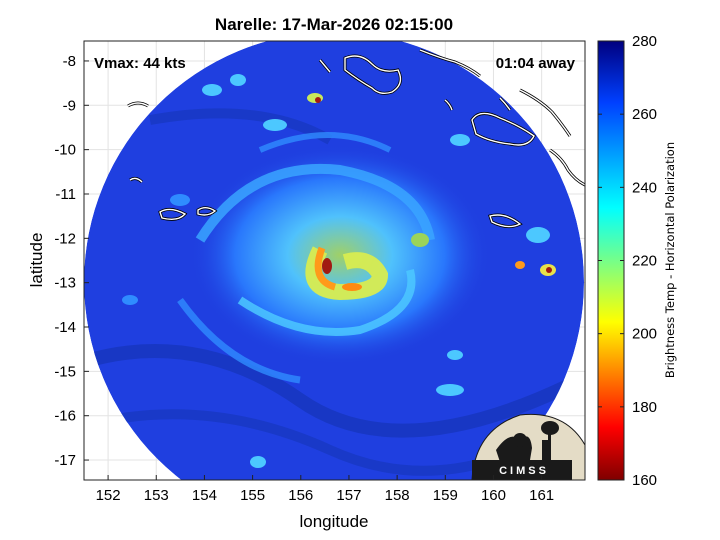 The image size is (720, 540). I want to click on colorbar-tick-label: 240, so click(644, 187).